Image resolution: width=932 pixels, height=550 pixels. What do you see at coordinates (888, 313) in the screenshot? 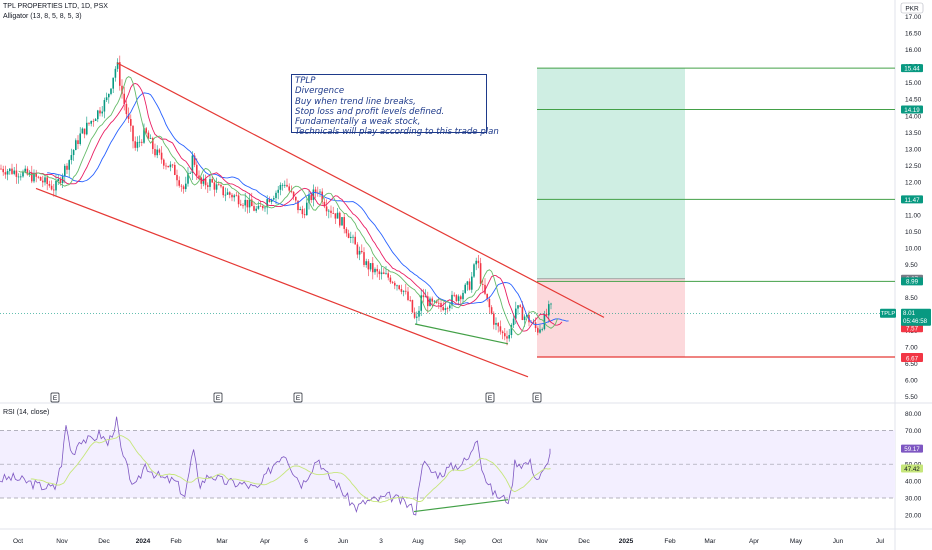
I see `symbol-badge` at bounding box center [888, 313].